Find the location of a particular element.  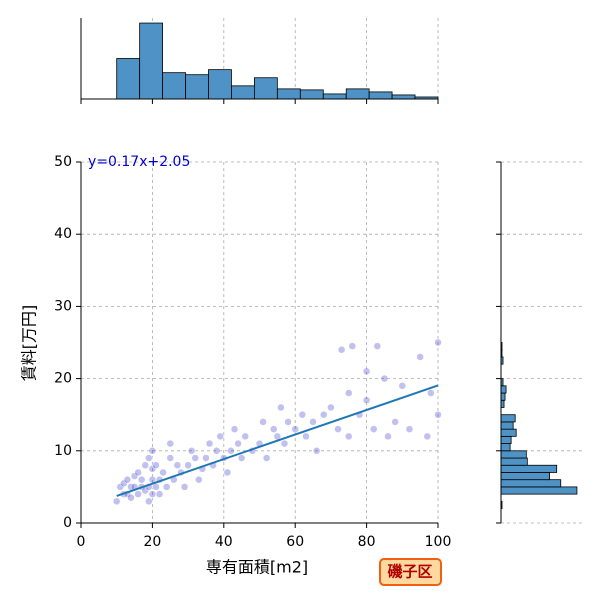

x-tick-label: 20 is located at coordinates (152, 542).